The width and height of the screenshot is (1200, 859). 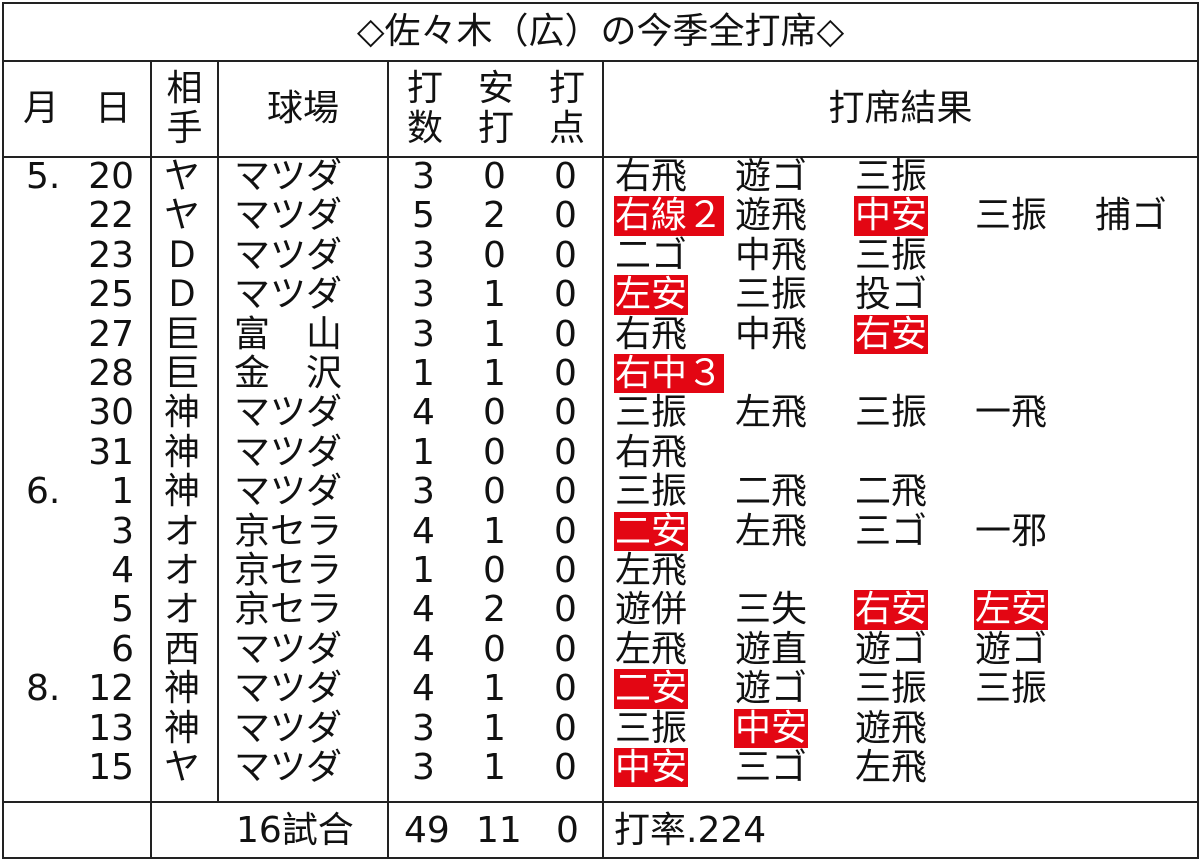 What do you see at coordinates (651, 255) in the screenshot?
I see `plate-result: 二ゴ` at bounding box center [651, 255].